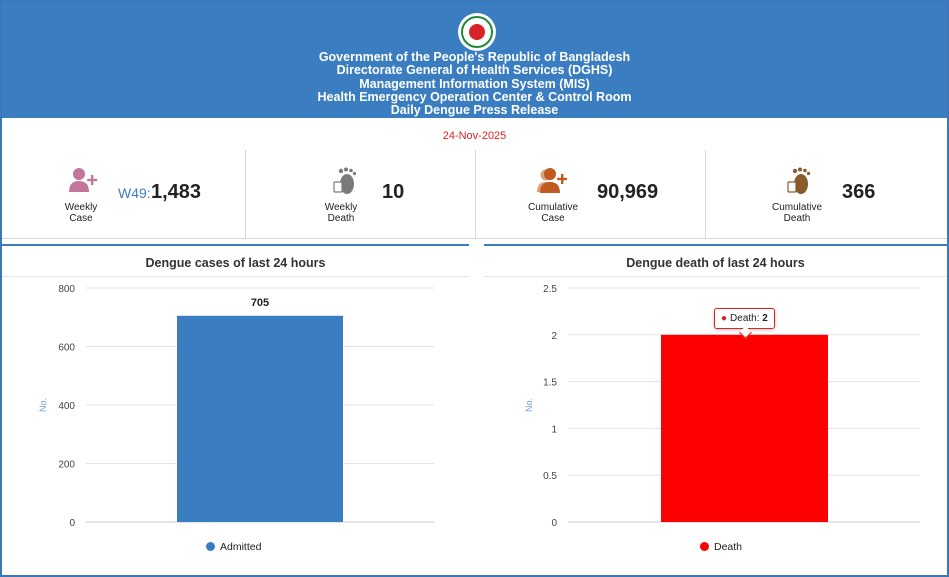  Describe the element at coordinates (553, 213) in the screenshot. I see `stat-cumulative-case-label: Cumulative Case` at that location.